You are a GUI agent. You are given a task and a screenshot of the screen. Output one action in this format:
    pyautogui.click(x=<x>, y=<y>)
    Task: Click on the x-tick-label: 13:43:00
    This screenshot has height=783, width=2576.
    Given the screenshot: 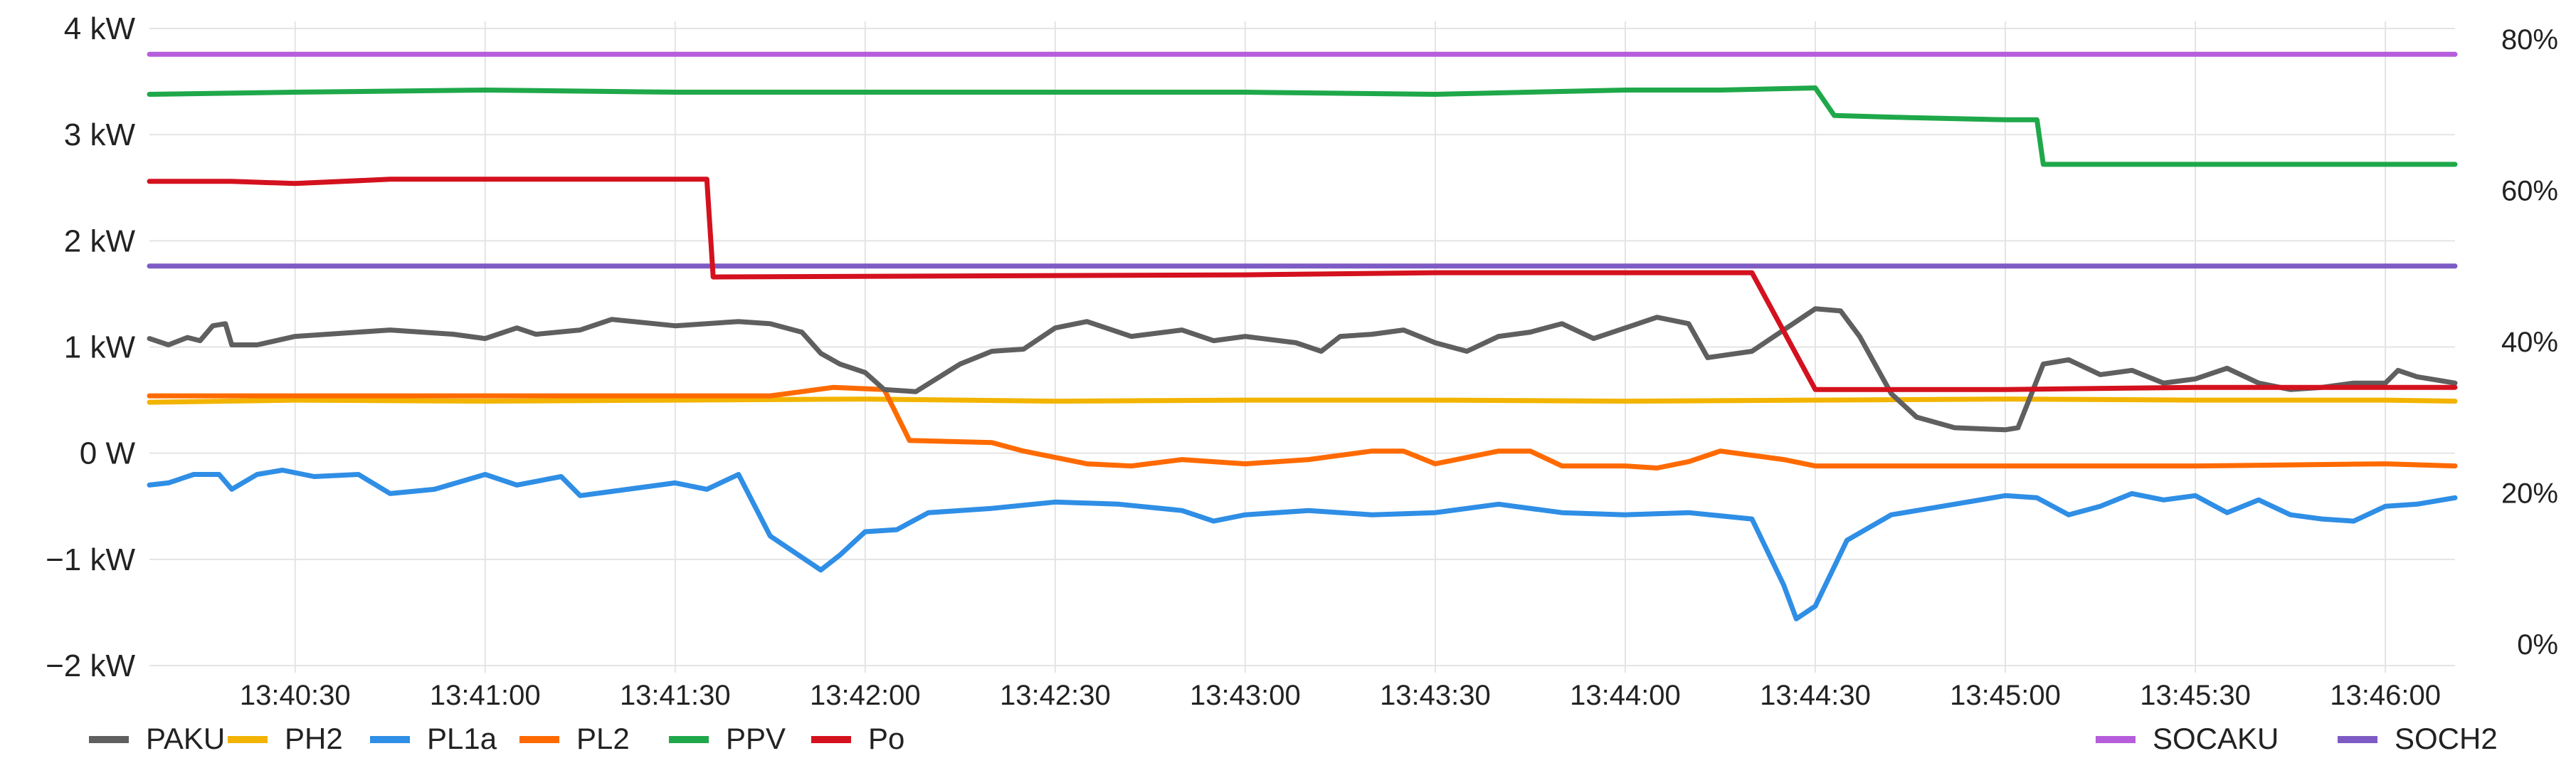 What is the action you would take?
    pyautogui.click(x=1245, y=695)
    